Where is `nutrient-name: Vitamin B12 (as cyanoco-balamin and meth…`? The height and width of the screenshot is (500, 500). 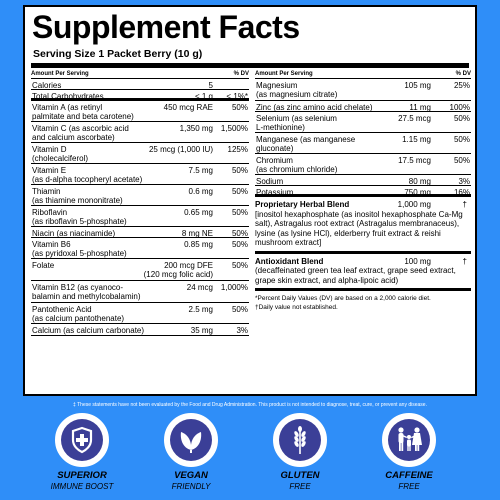
nutrient-name: Vitamin B12 (as cyanoco-balamin and meth… is located at coordinates (86, 292).